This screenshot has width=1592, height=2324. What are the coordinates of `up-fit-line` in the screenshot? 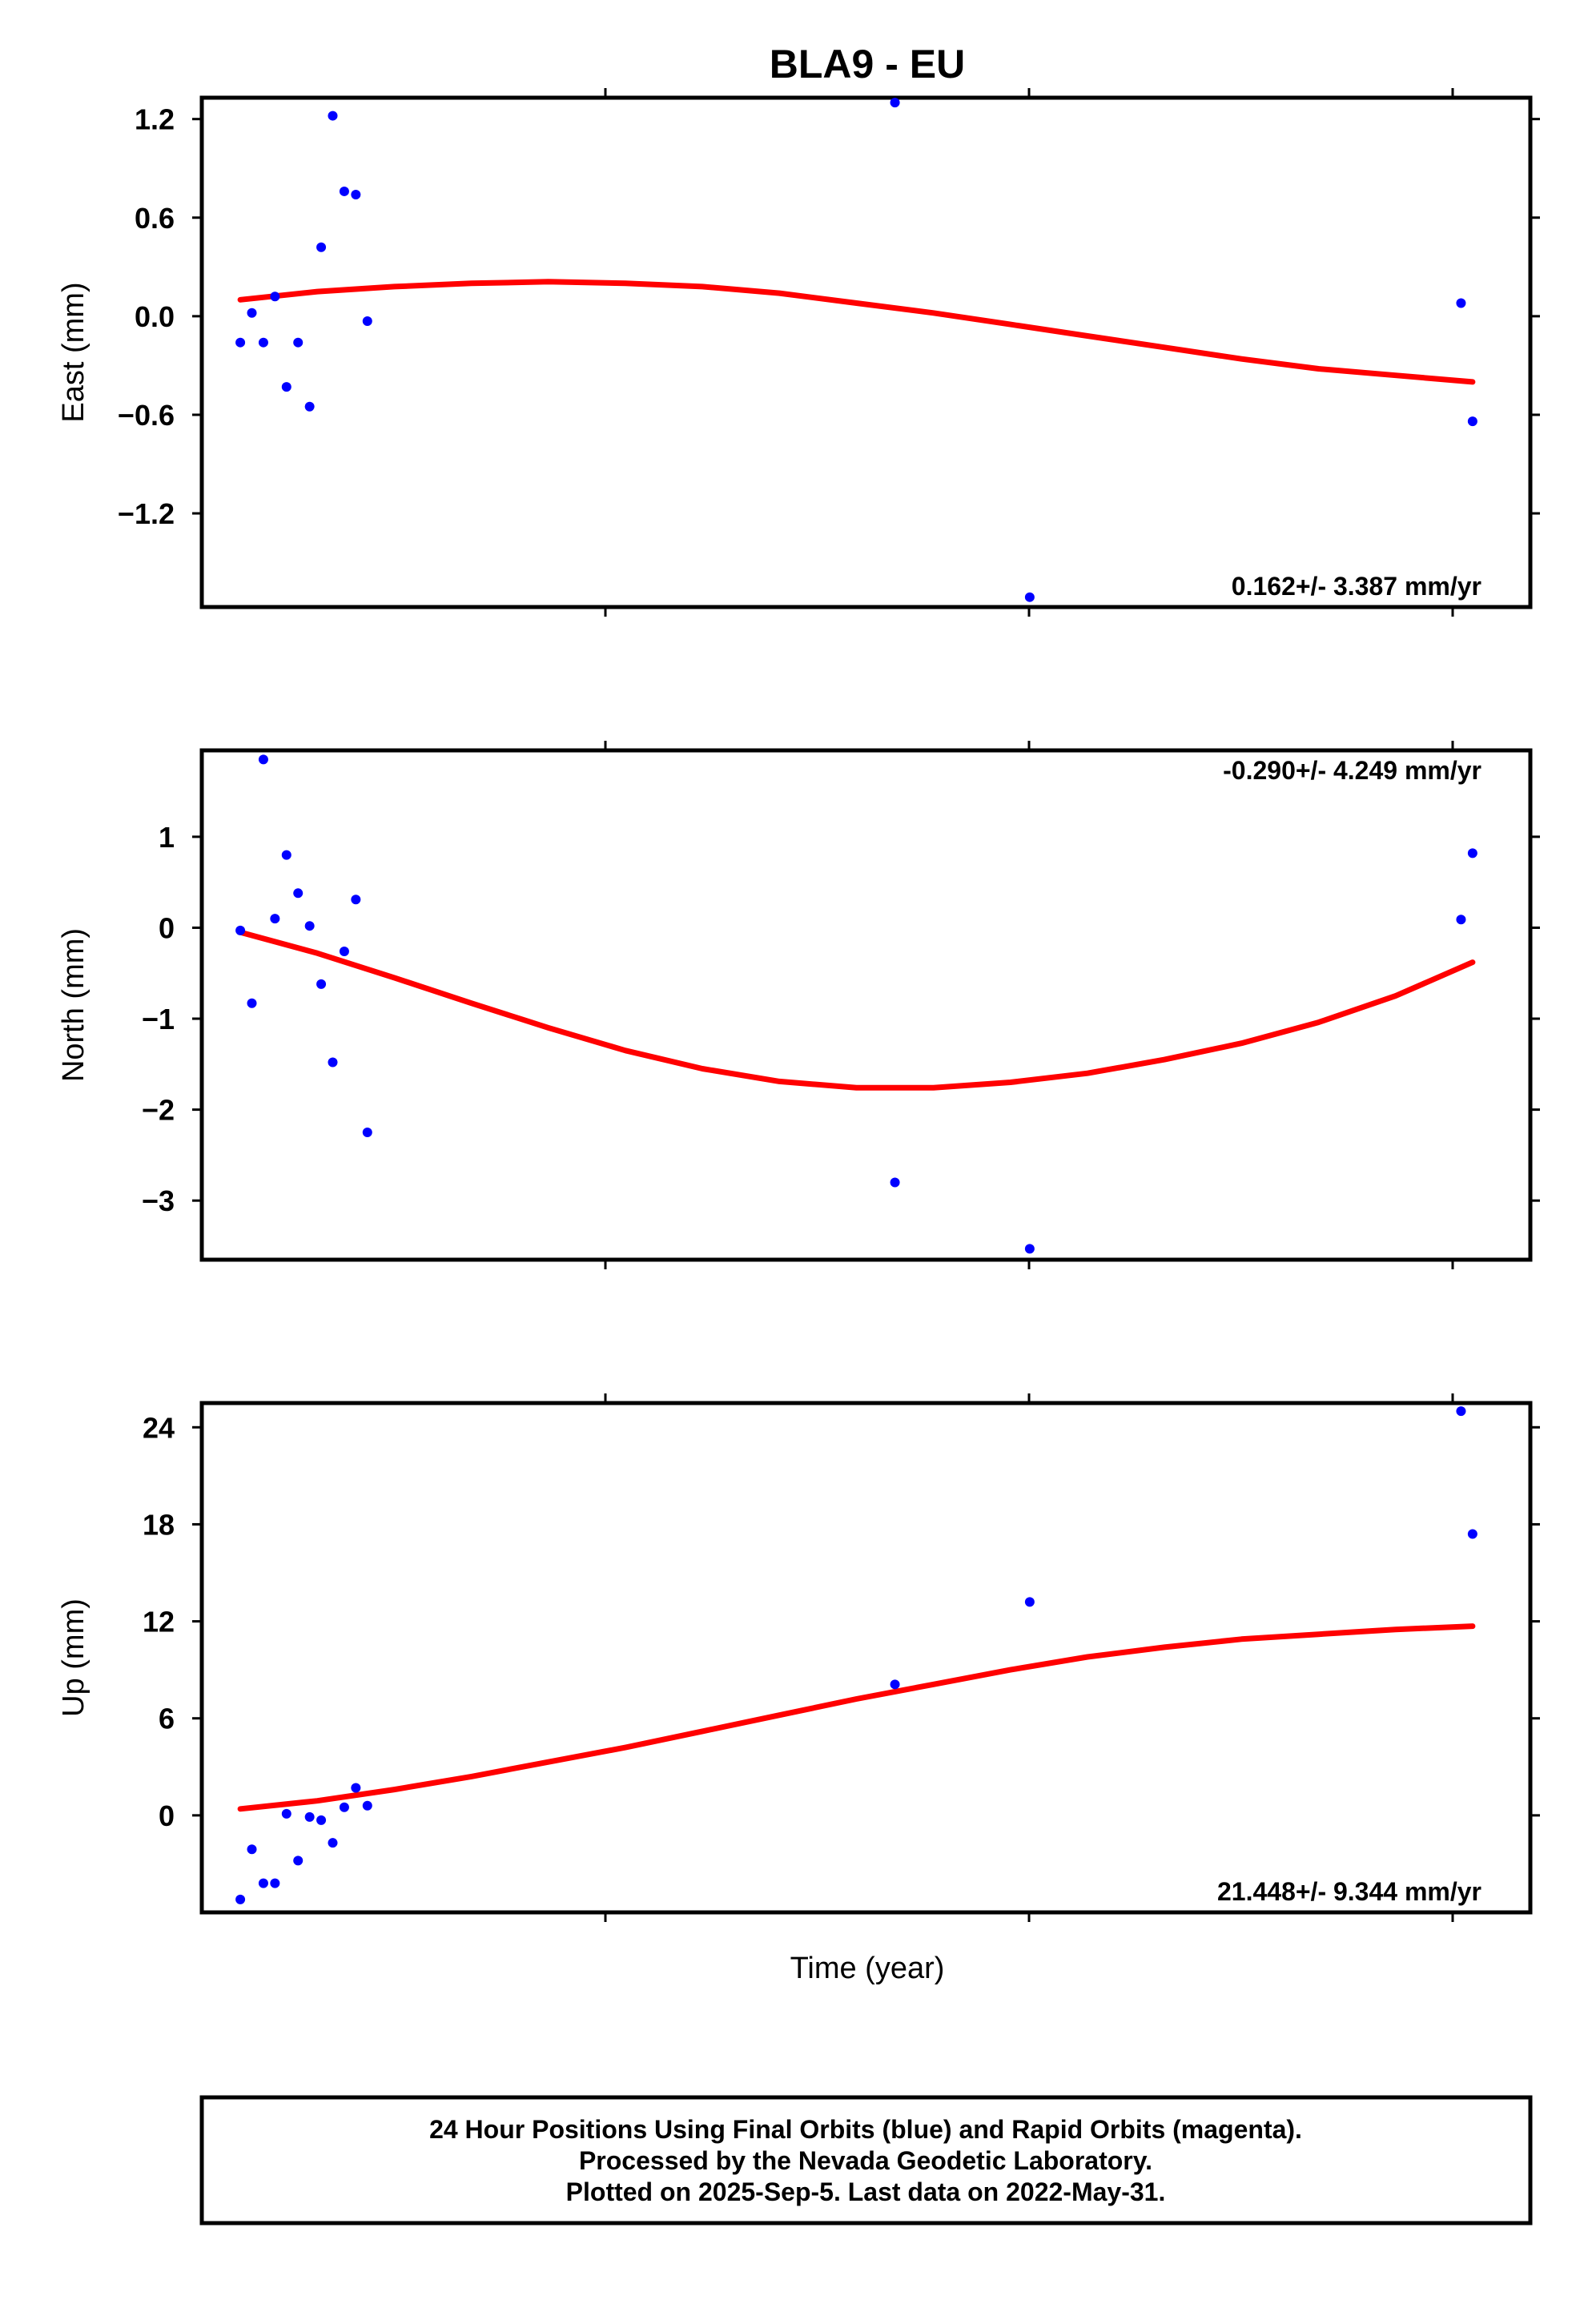 It's located at (856, 1717).